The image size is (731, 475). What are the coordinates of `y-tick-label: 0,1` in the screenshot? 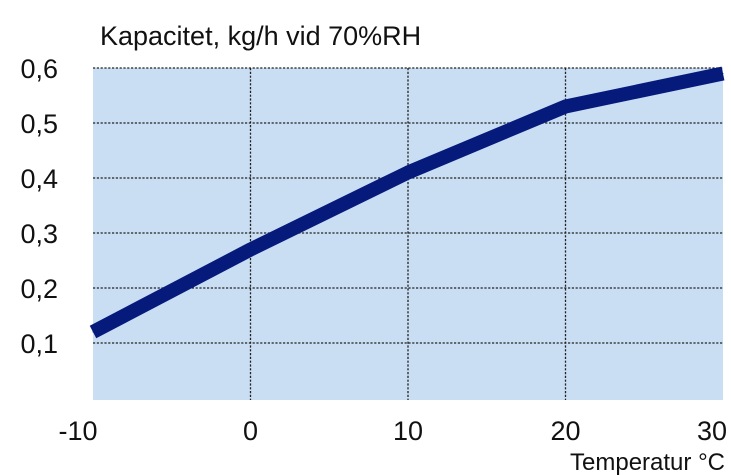 It's located at (39, 344).